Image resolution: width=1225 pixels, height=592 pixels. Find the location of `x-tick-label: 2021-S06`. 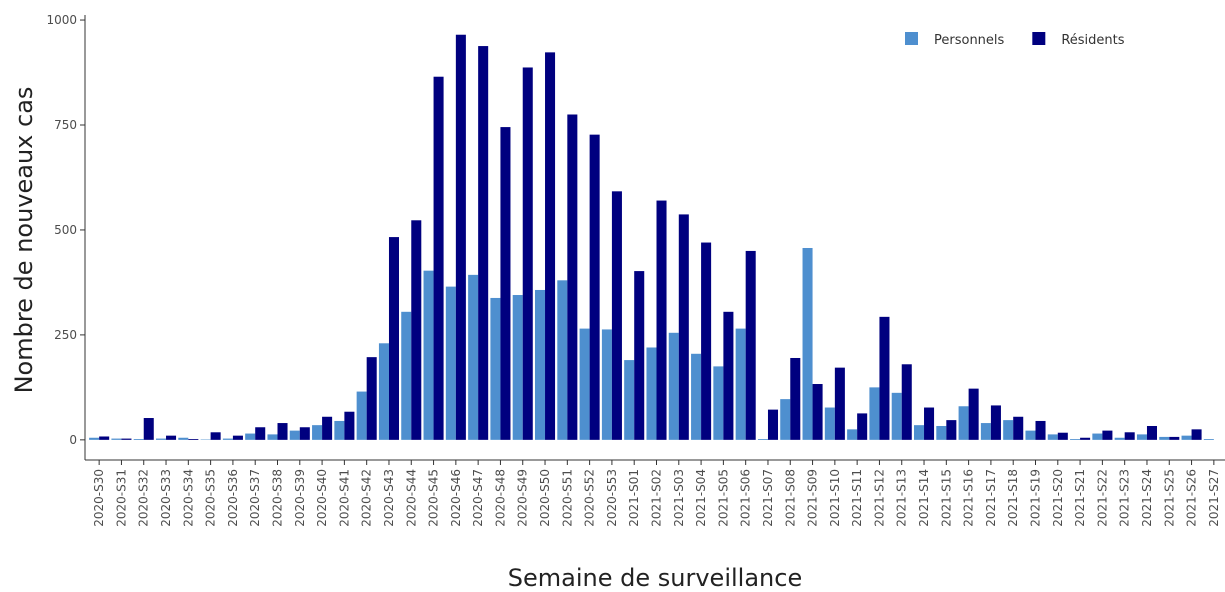

x-tick-label: 2021-S06 is located at coordinates (746, 498).